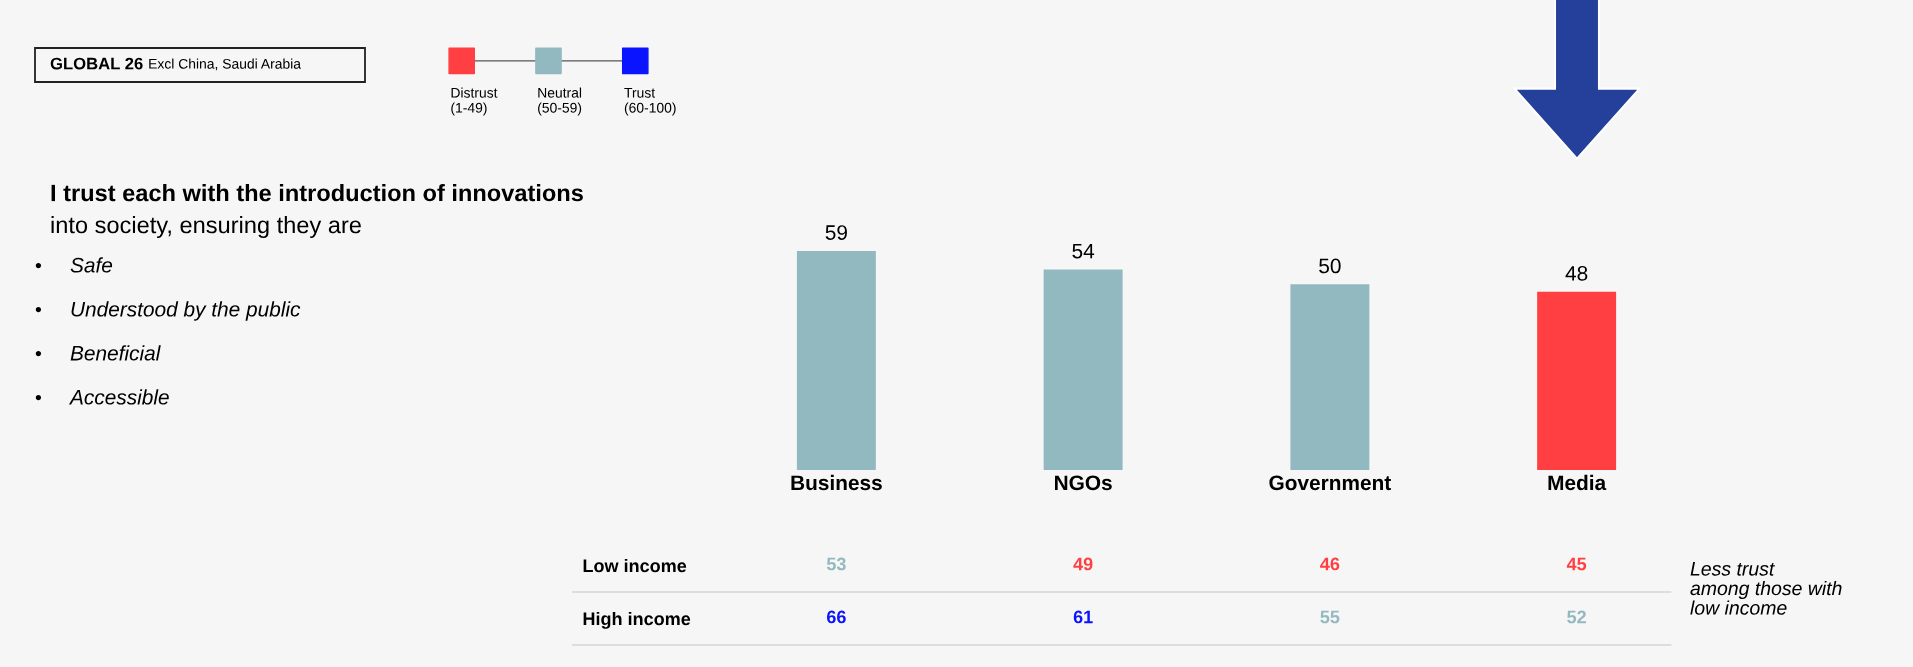 Image resolution: width=1913 pixels, height=667 pixels. Describe the element at coordinates (474, 101) in the screenshot. I see `category-label: Distrust (1-49)` at that location.